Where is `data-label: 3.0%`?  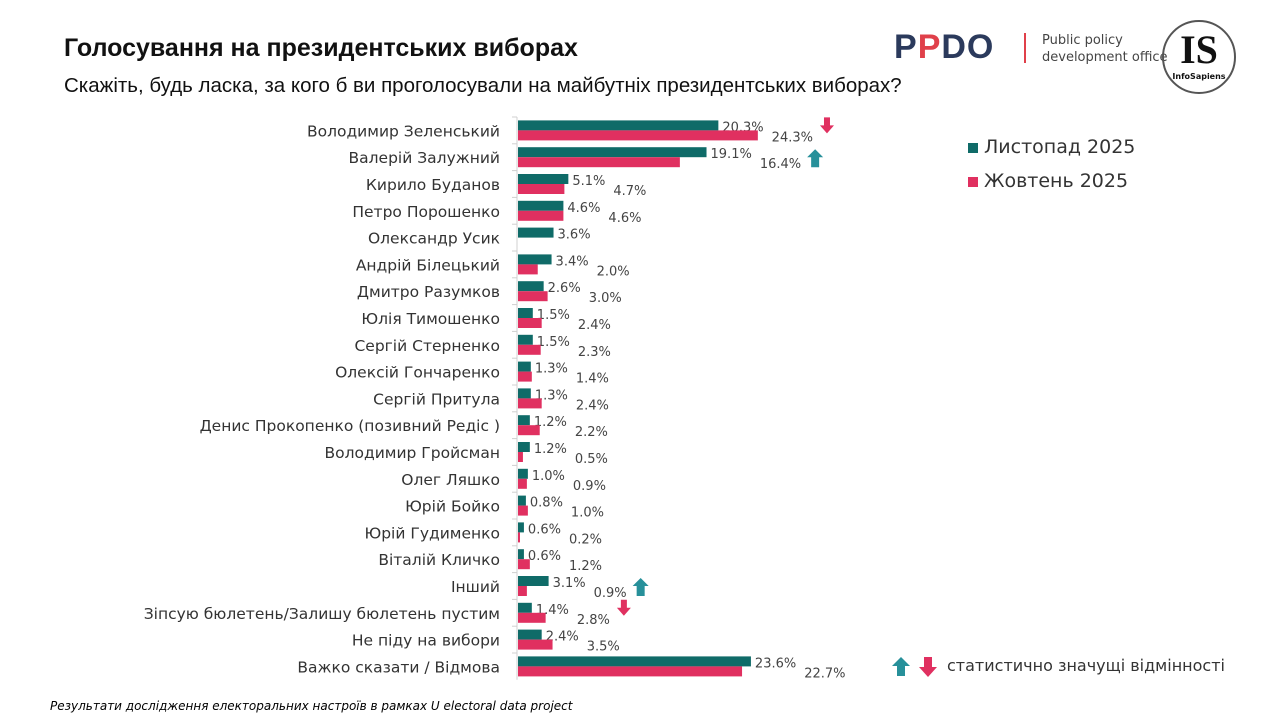 data-label: 3.0% is located at coordinates (605, 298).